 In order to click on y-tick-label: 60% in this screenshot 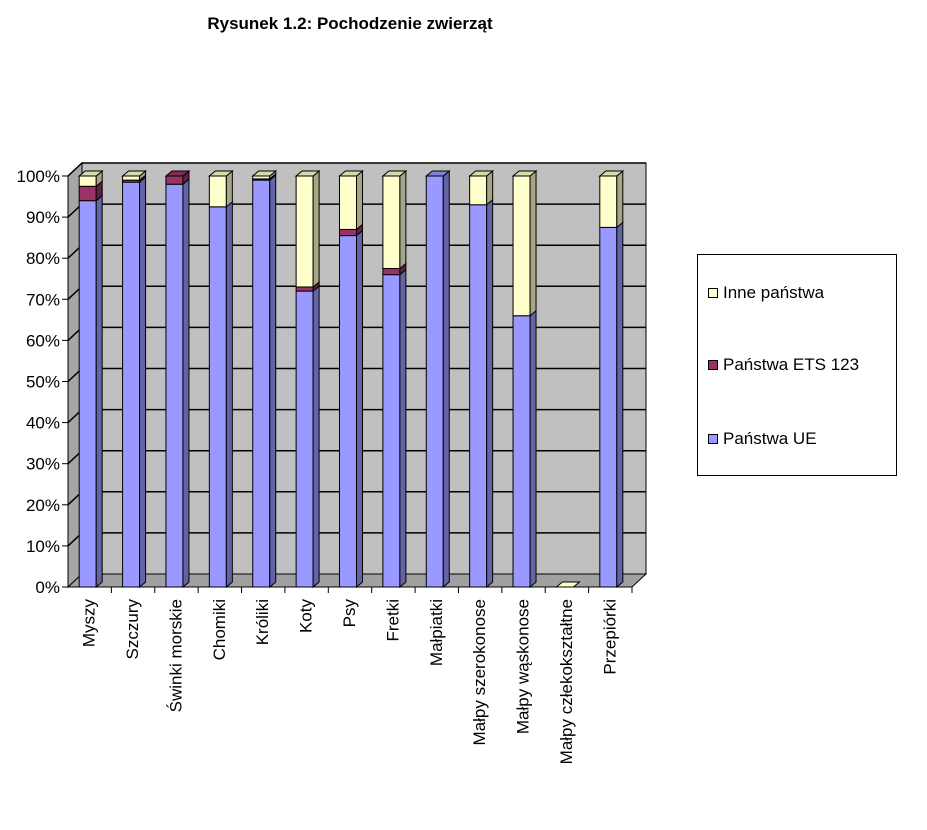, I will do `click(43, 340)`.